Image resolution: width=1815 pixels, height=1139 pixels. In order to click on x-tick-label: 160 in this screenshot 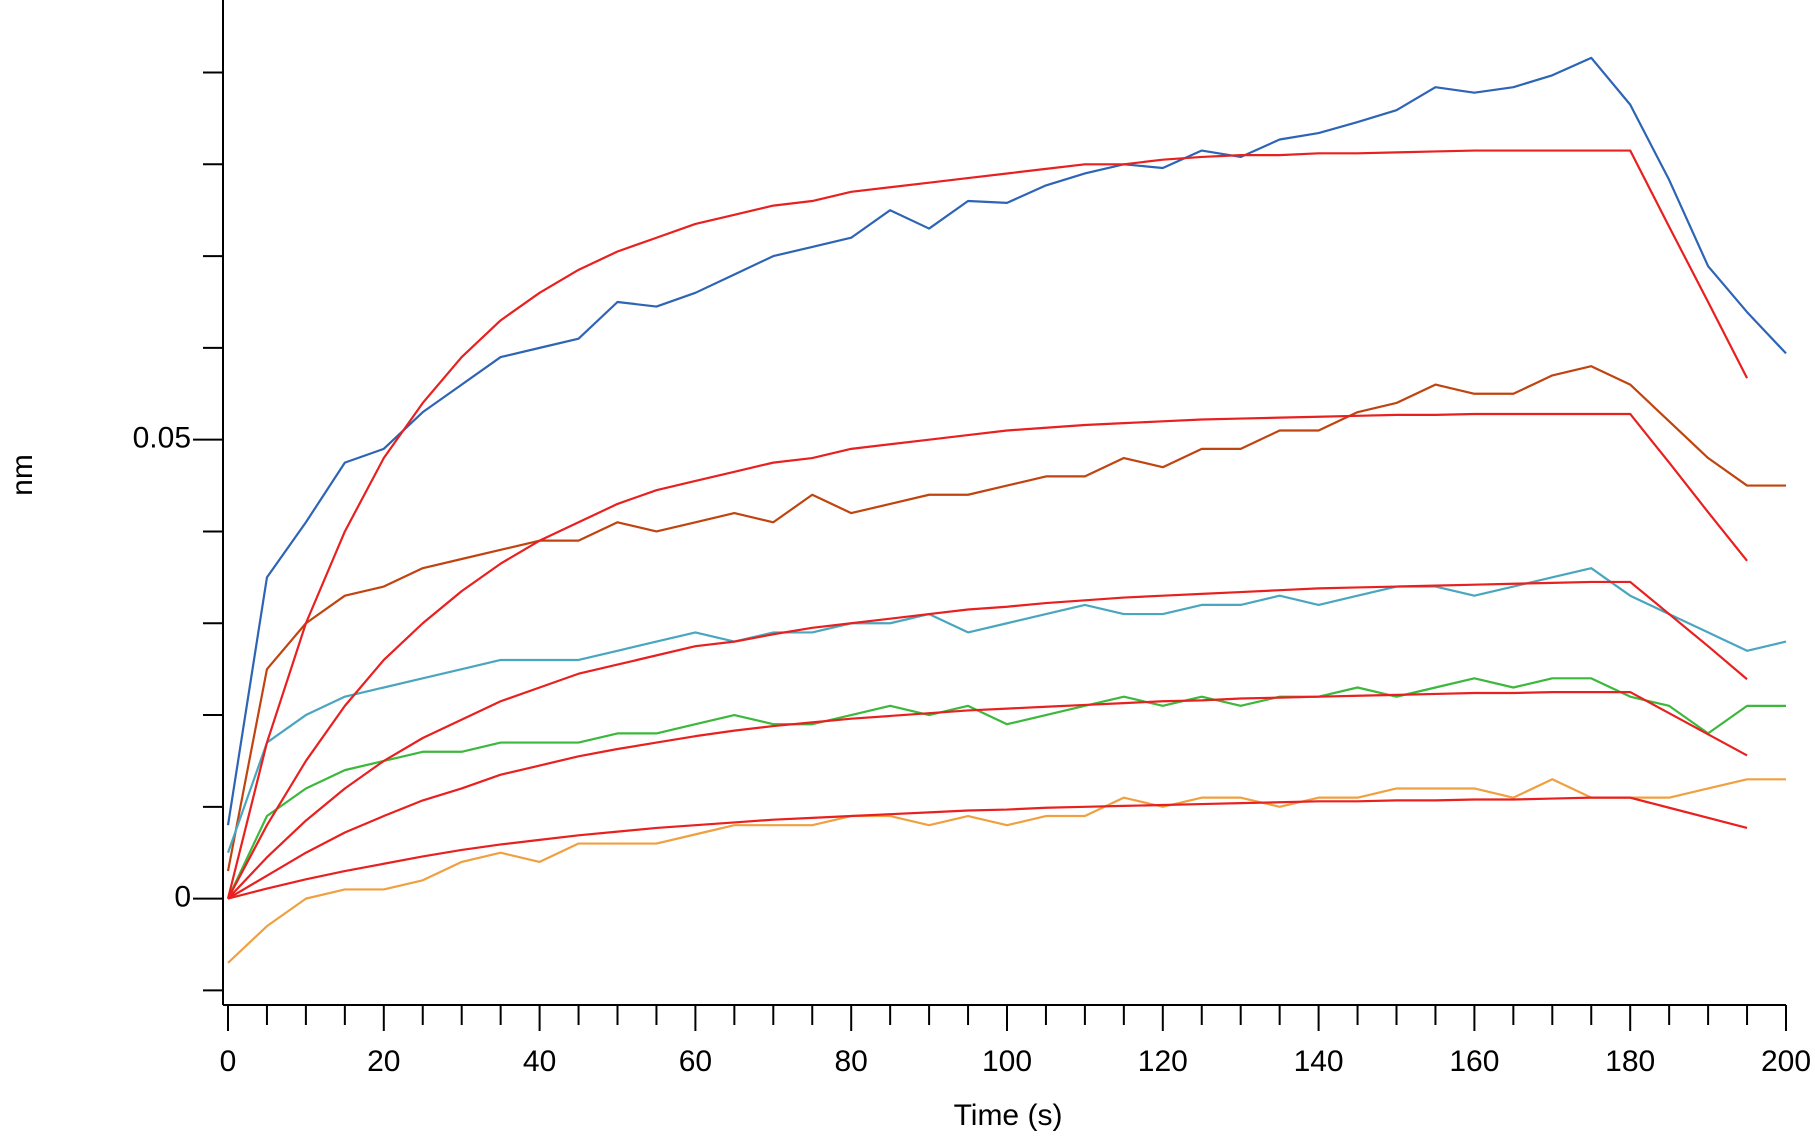, I will do `click(1474, 1061)`.